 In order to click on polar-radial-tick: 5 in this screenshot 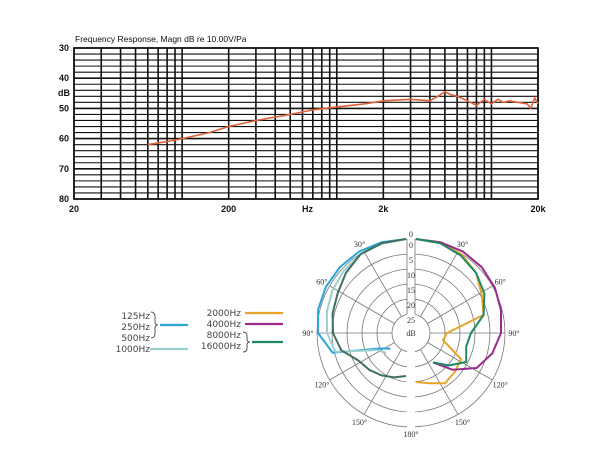, I will do `click(411, 260)`.